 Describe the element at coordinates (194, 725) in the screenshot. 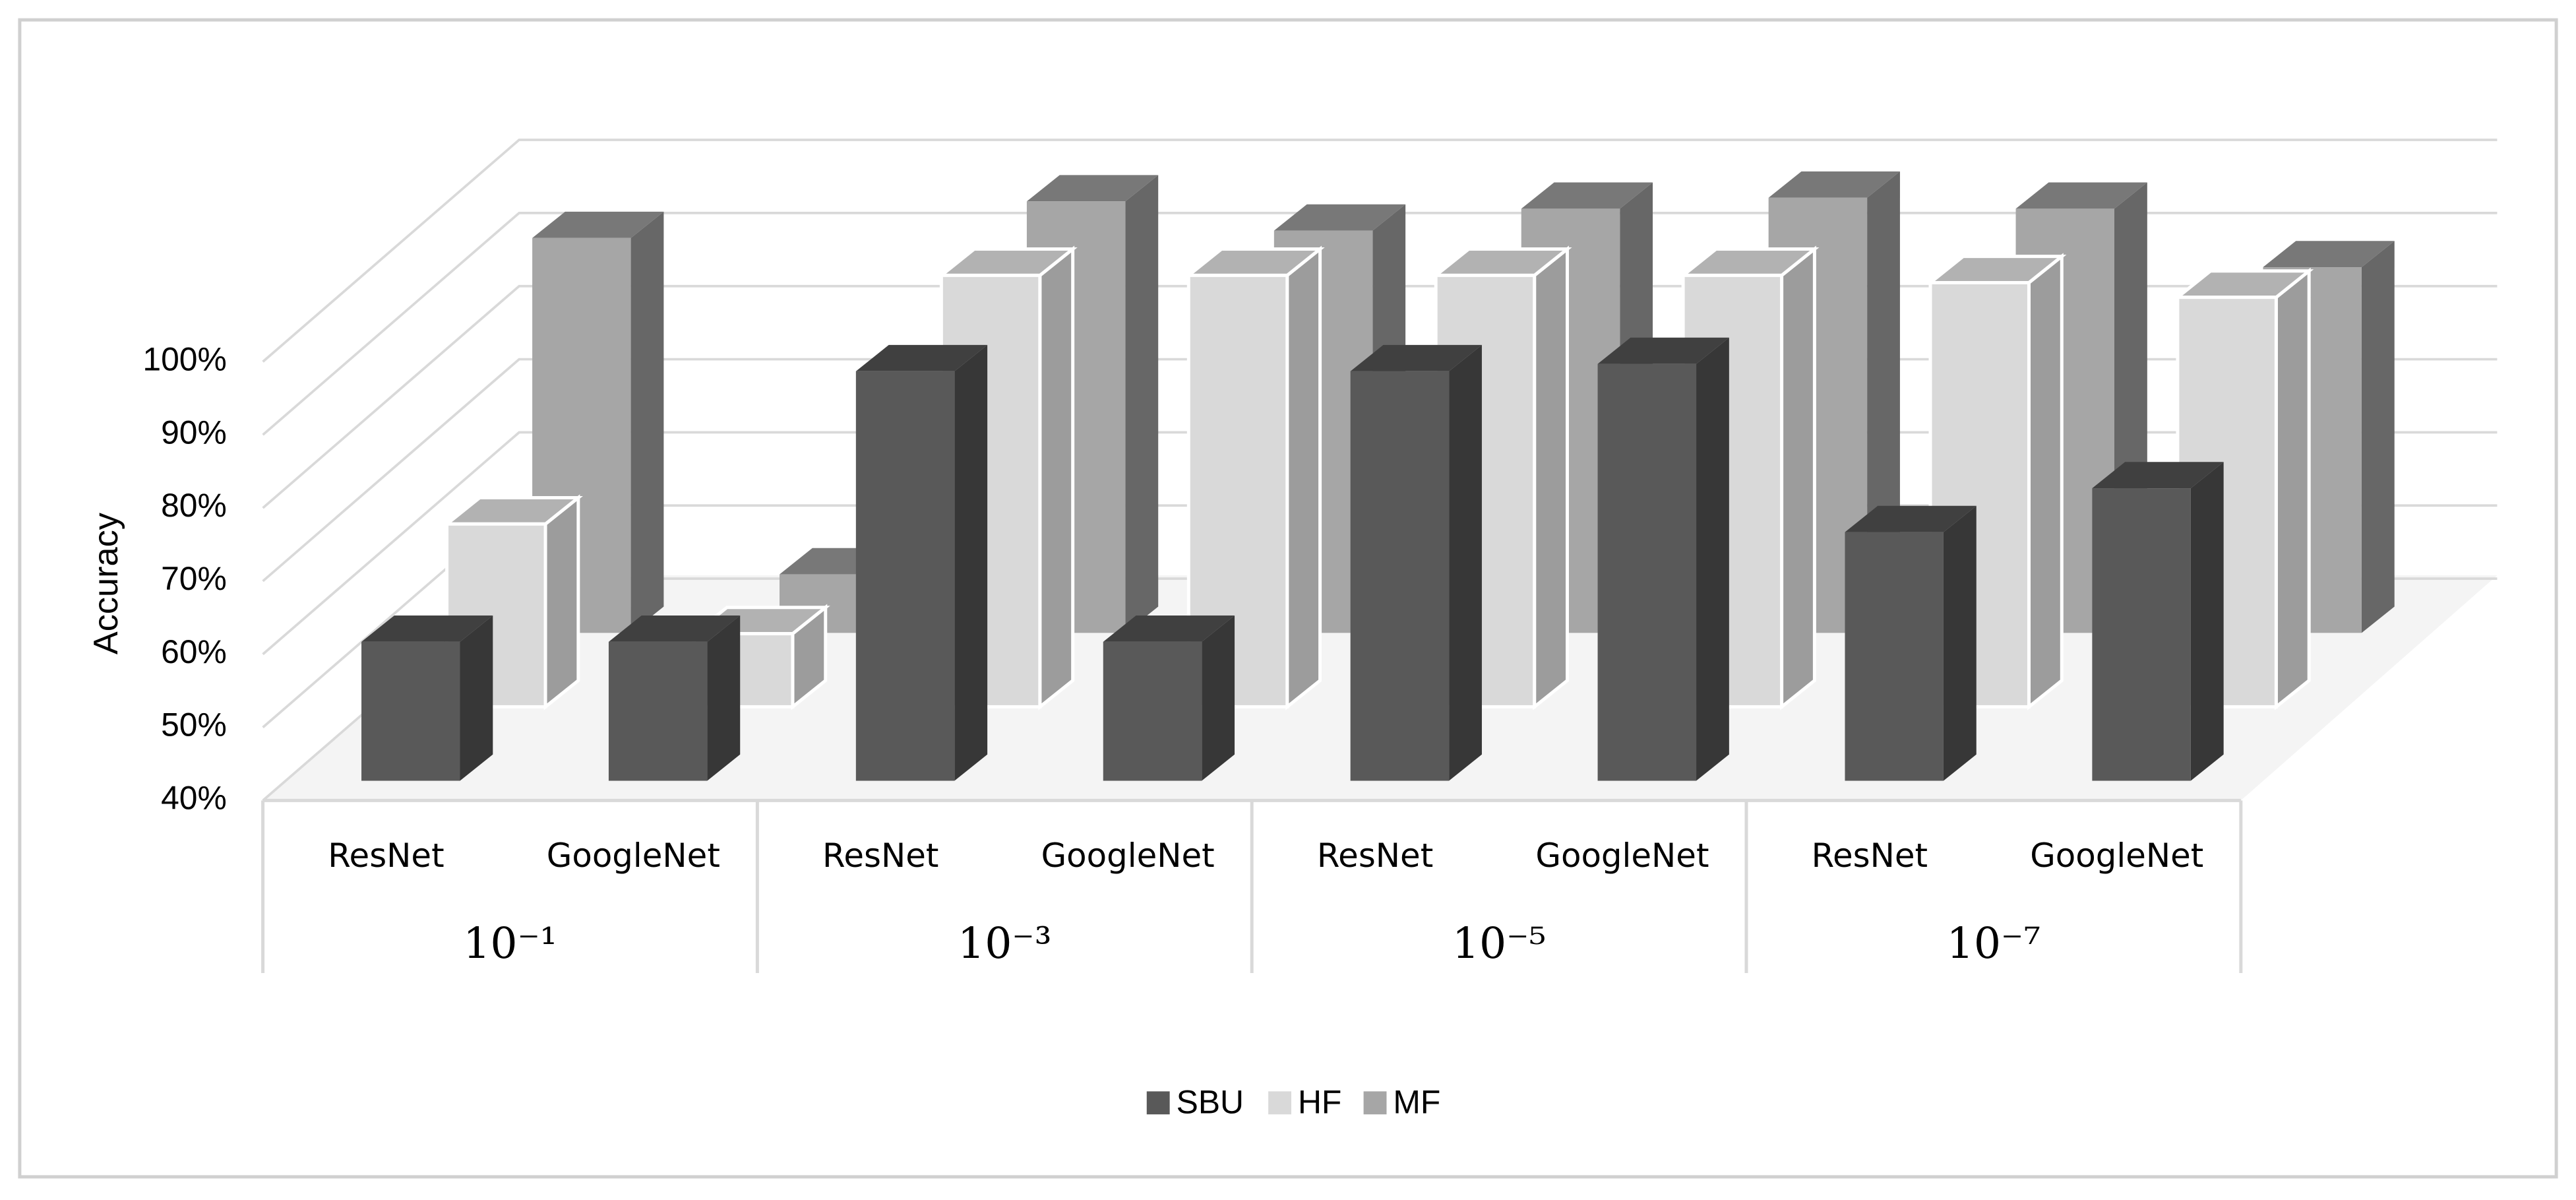

I see `y-tick-label: 50%` at that location.